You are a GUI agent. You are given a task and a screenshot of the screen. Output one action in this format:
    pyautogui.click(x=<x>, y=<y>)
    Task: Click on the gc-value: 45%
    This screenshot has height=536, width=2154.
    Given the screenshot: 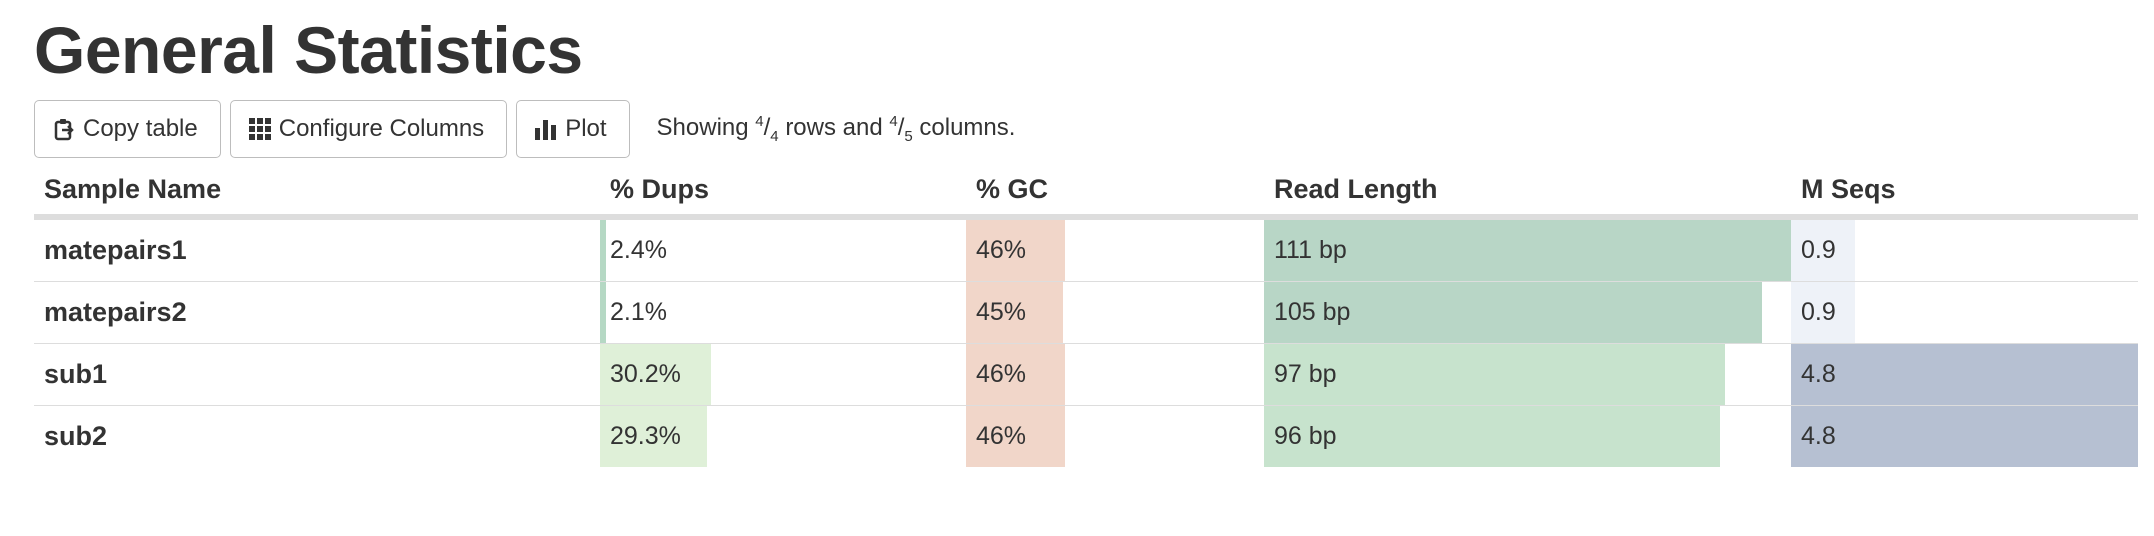 What is the action you would take?
    pyautogui.click(x=1001, y=312)
    